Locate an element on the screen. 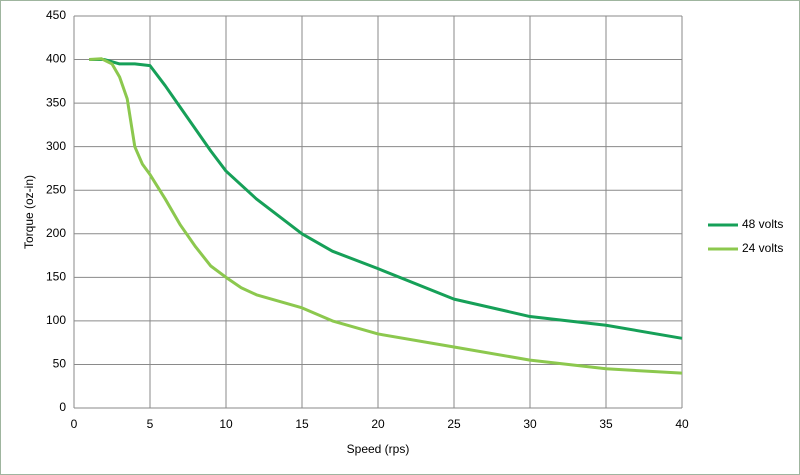 Image resolution: width=800 pixels, height=475 pixels. x-tick-label: 40 is located at coordinates (682, 424).